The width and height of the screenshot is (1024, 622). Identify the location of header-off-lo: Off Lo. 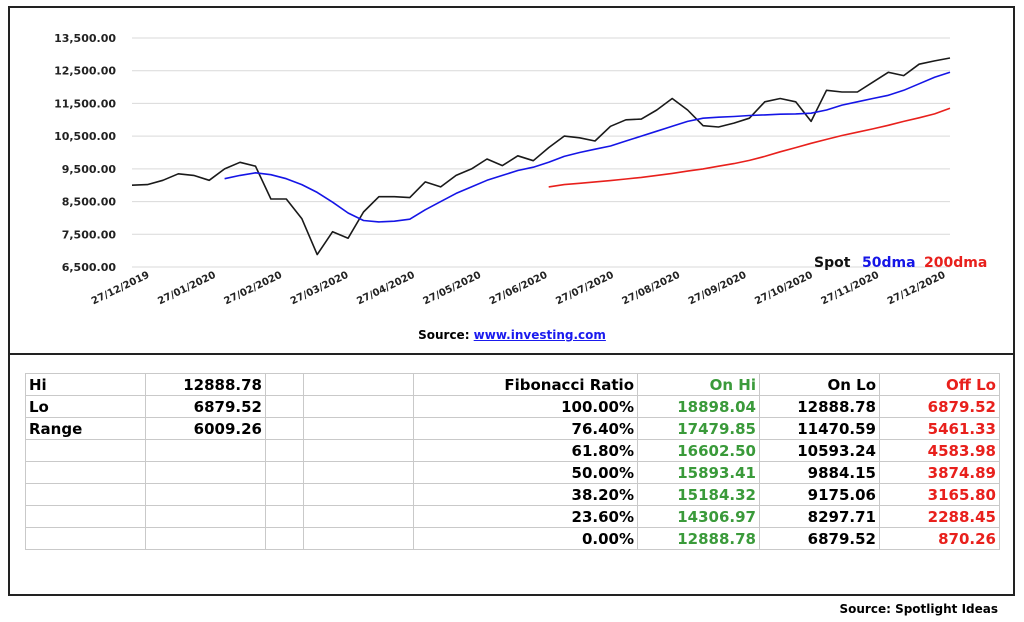
(939, 384).